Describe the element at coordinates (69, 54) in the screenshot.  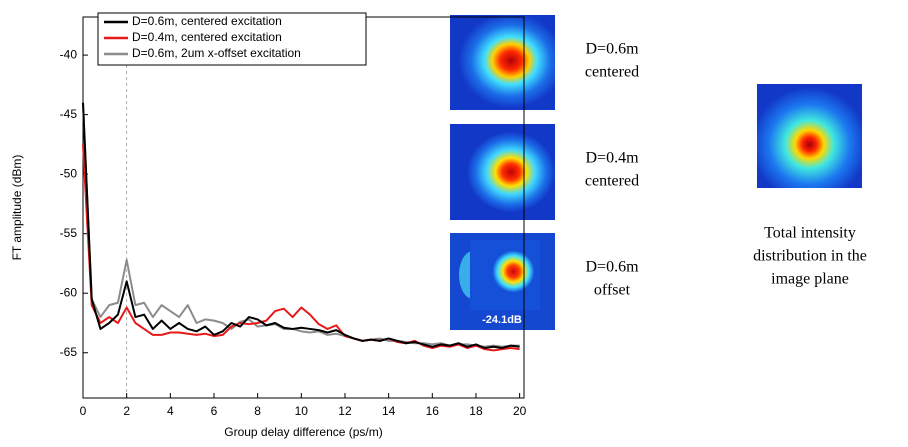
I see `y-tick-label: -40` at that location.